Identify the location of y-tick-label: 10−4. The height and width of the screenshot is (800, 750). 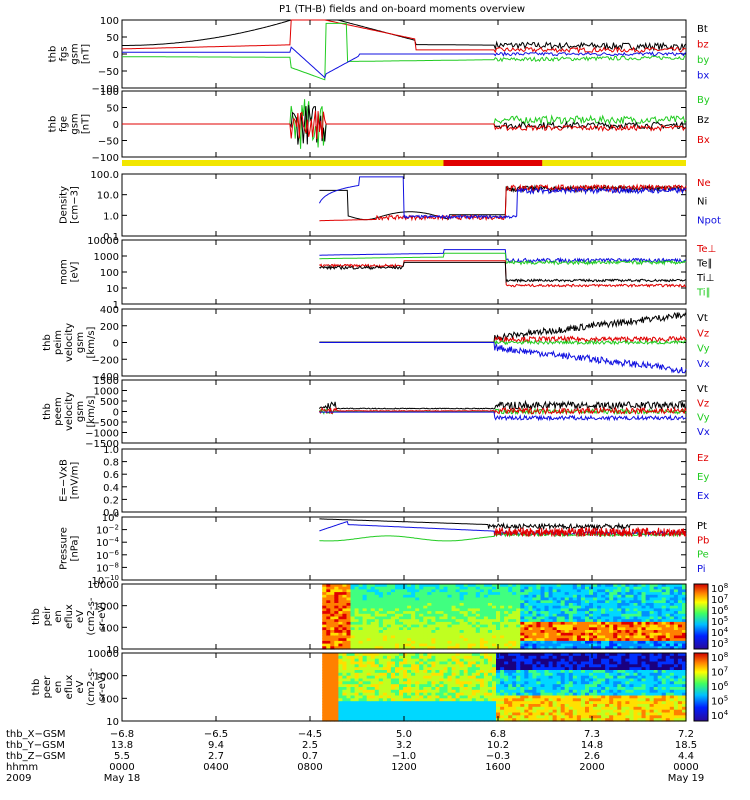
(108, 542).